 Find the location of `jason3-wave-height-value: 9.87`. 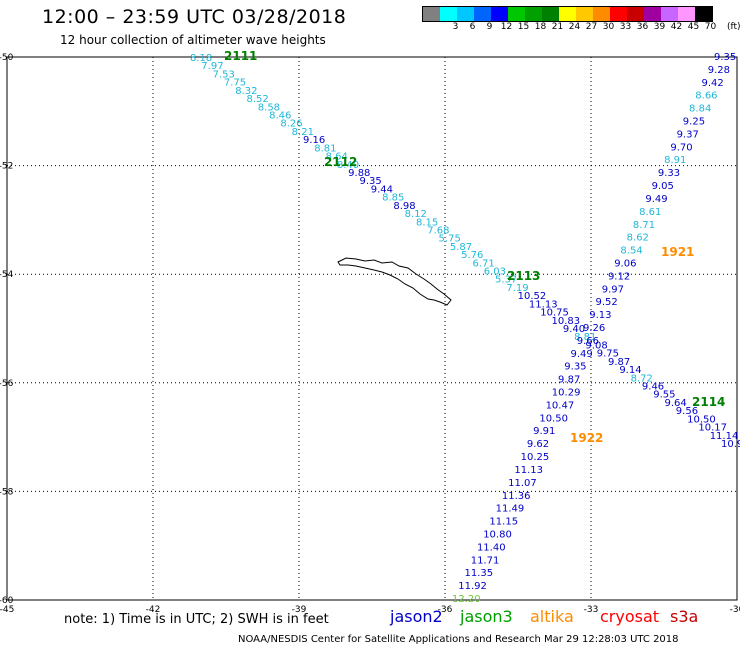

jason3-wave-height-value: 9.87 is located at coordinates (619, 362).